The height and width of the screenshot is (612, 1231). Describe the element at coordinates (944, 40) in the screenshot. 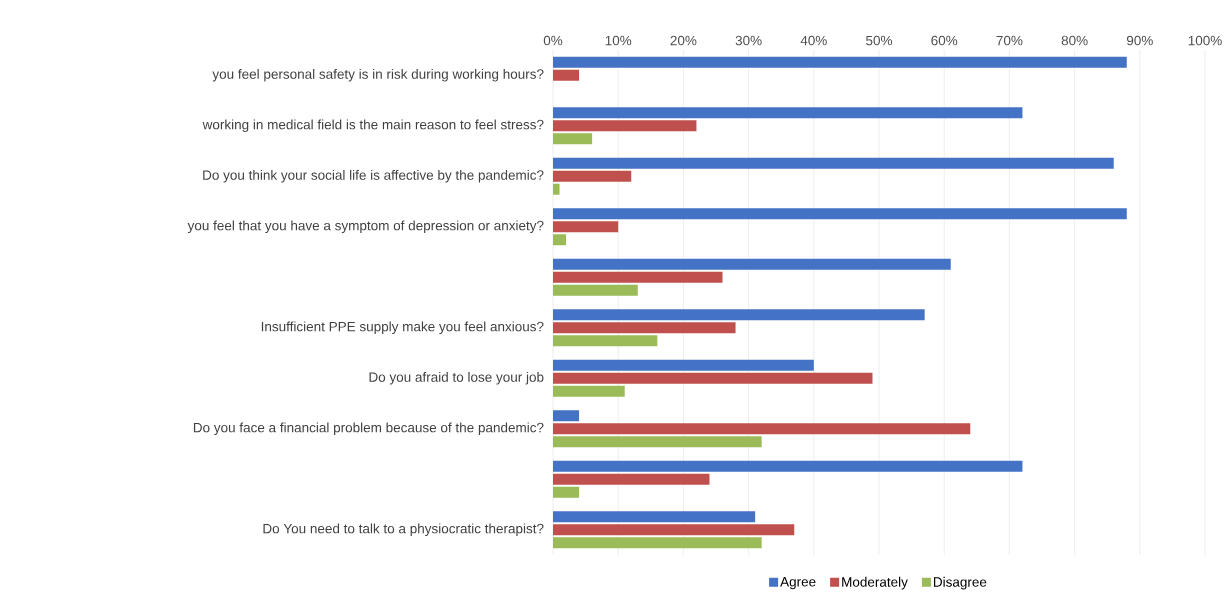

I see `x-tick-label: 60%` at that location.